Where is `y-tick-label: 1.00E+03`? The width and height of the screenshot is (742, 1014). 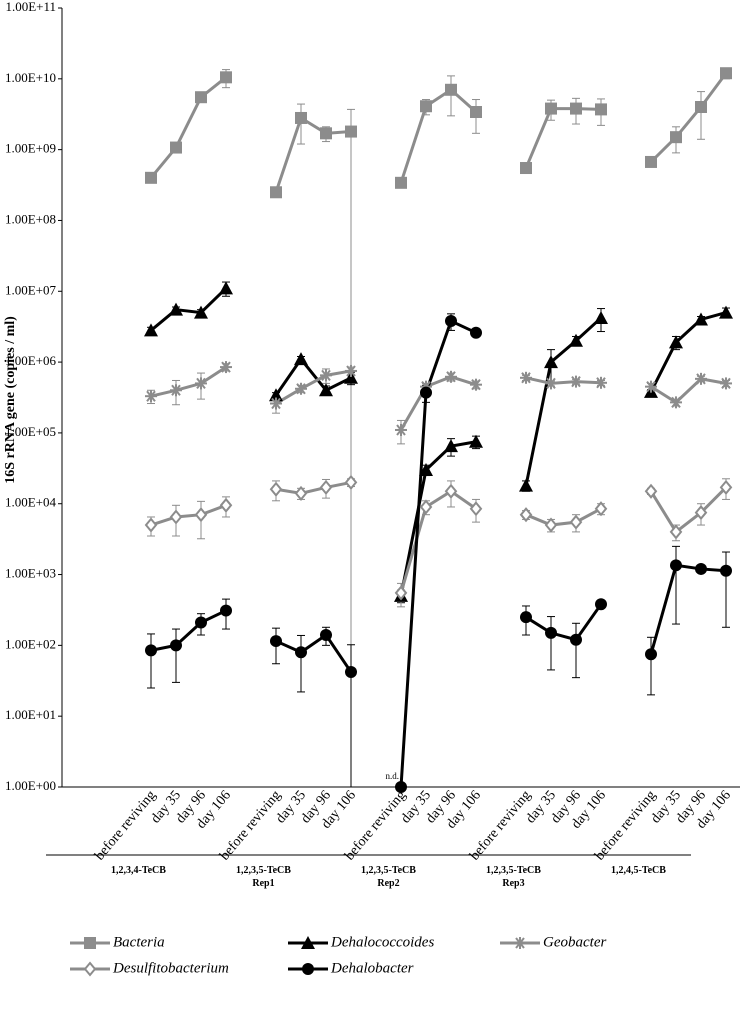 y-tick-label: 1.00E+03 is located at coordinates (30, 573).